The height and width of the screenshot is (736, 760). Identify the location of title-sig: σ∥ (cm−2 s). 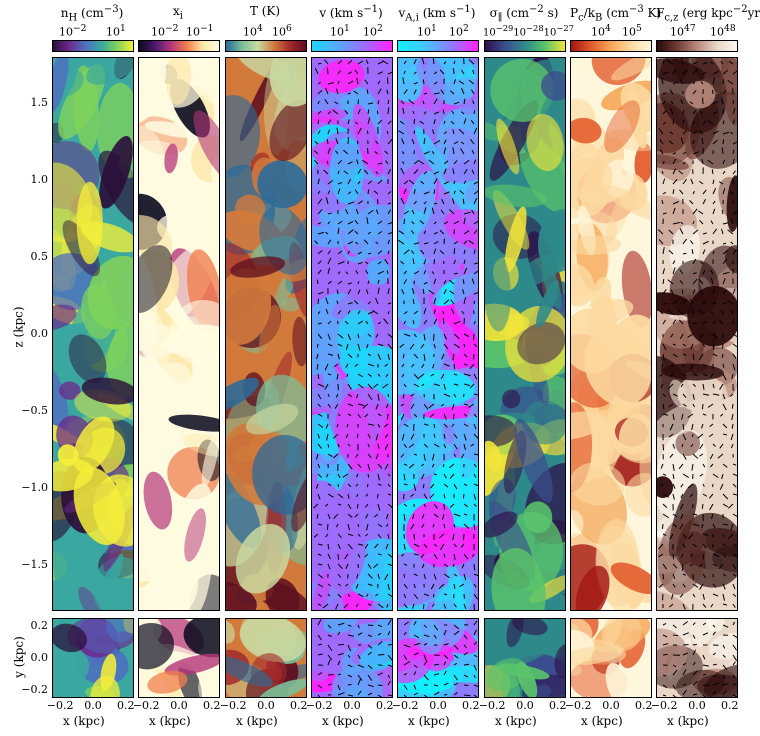
(524, 14).